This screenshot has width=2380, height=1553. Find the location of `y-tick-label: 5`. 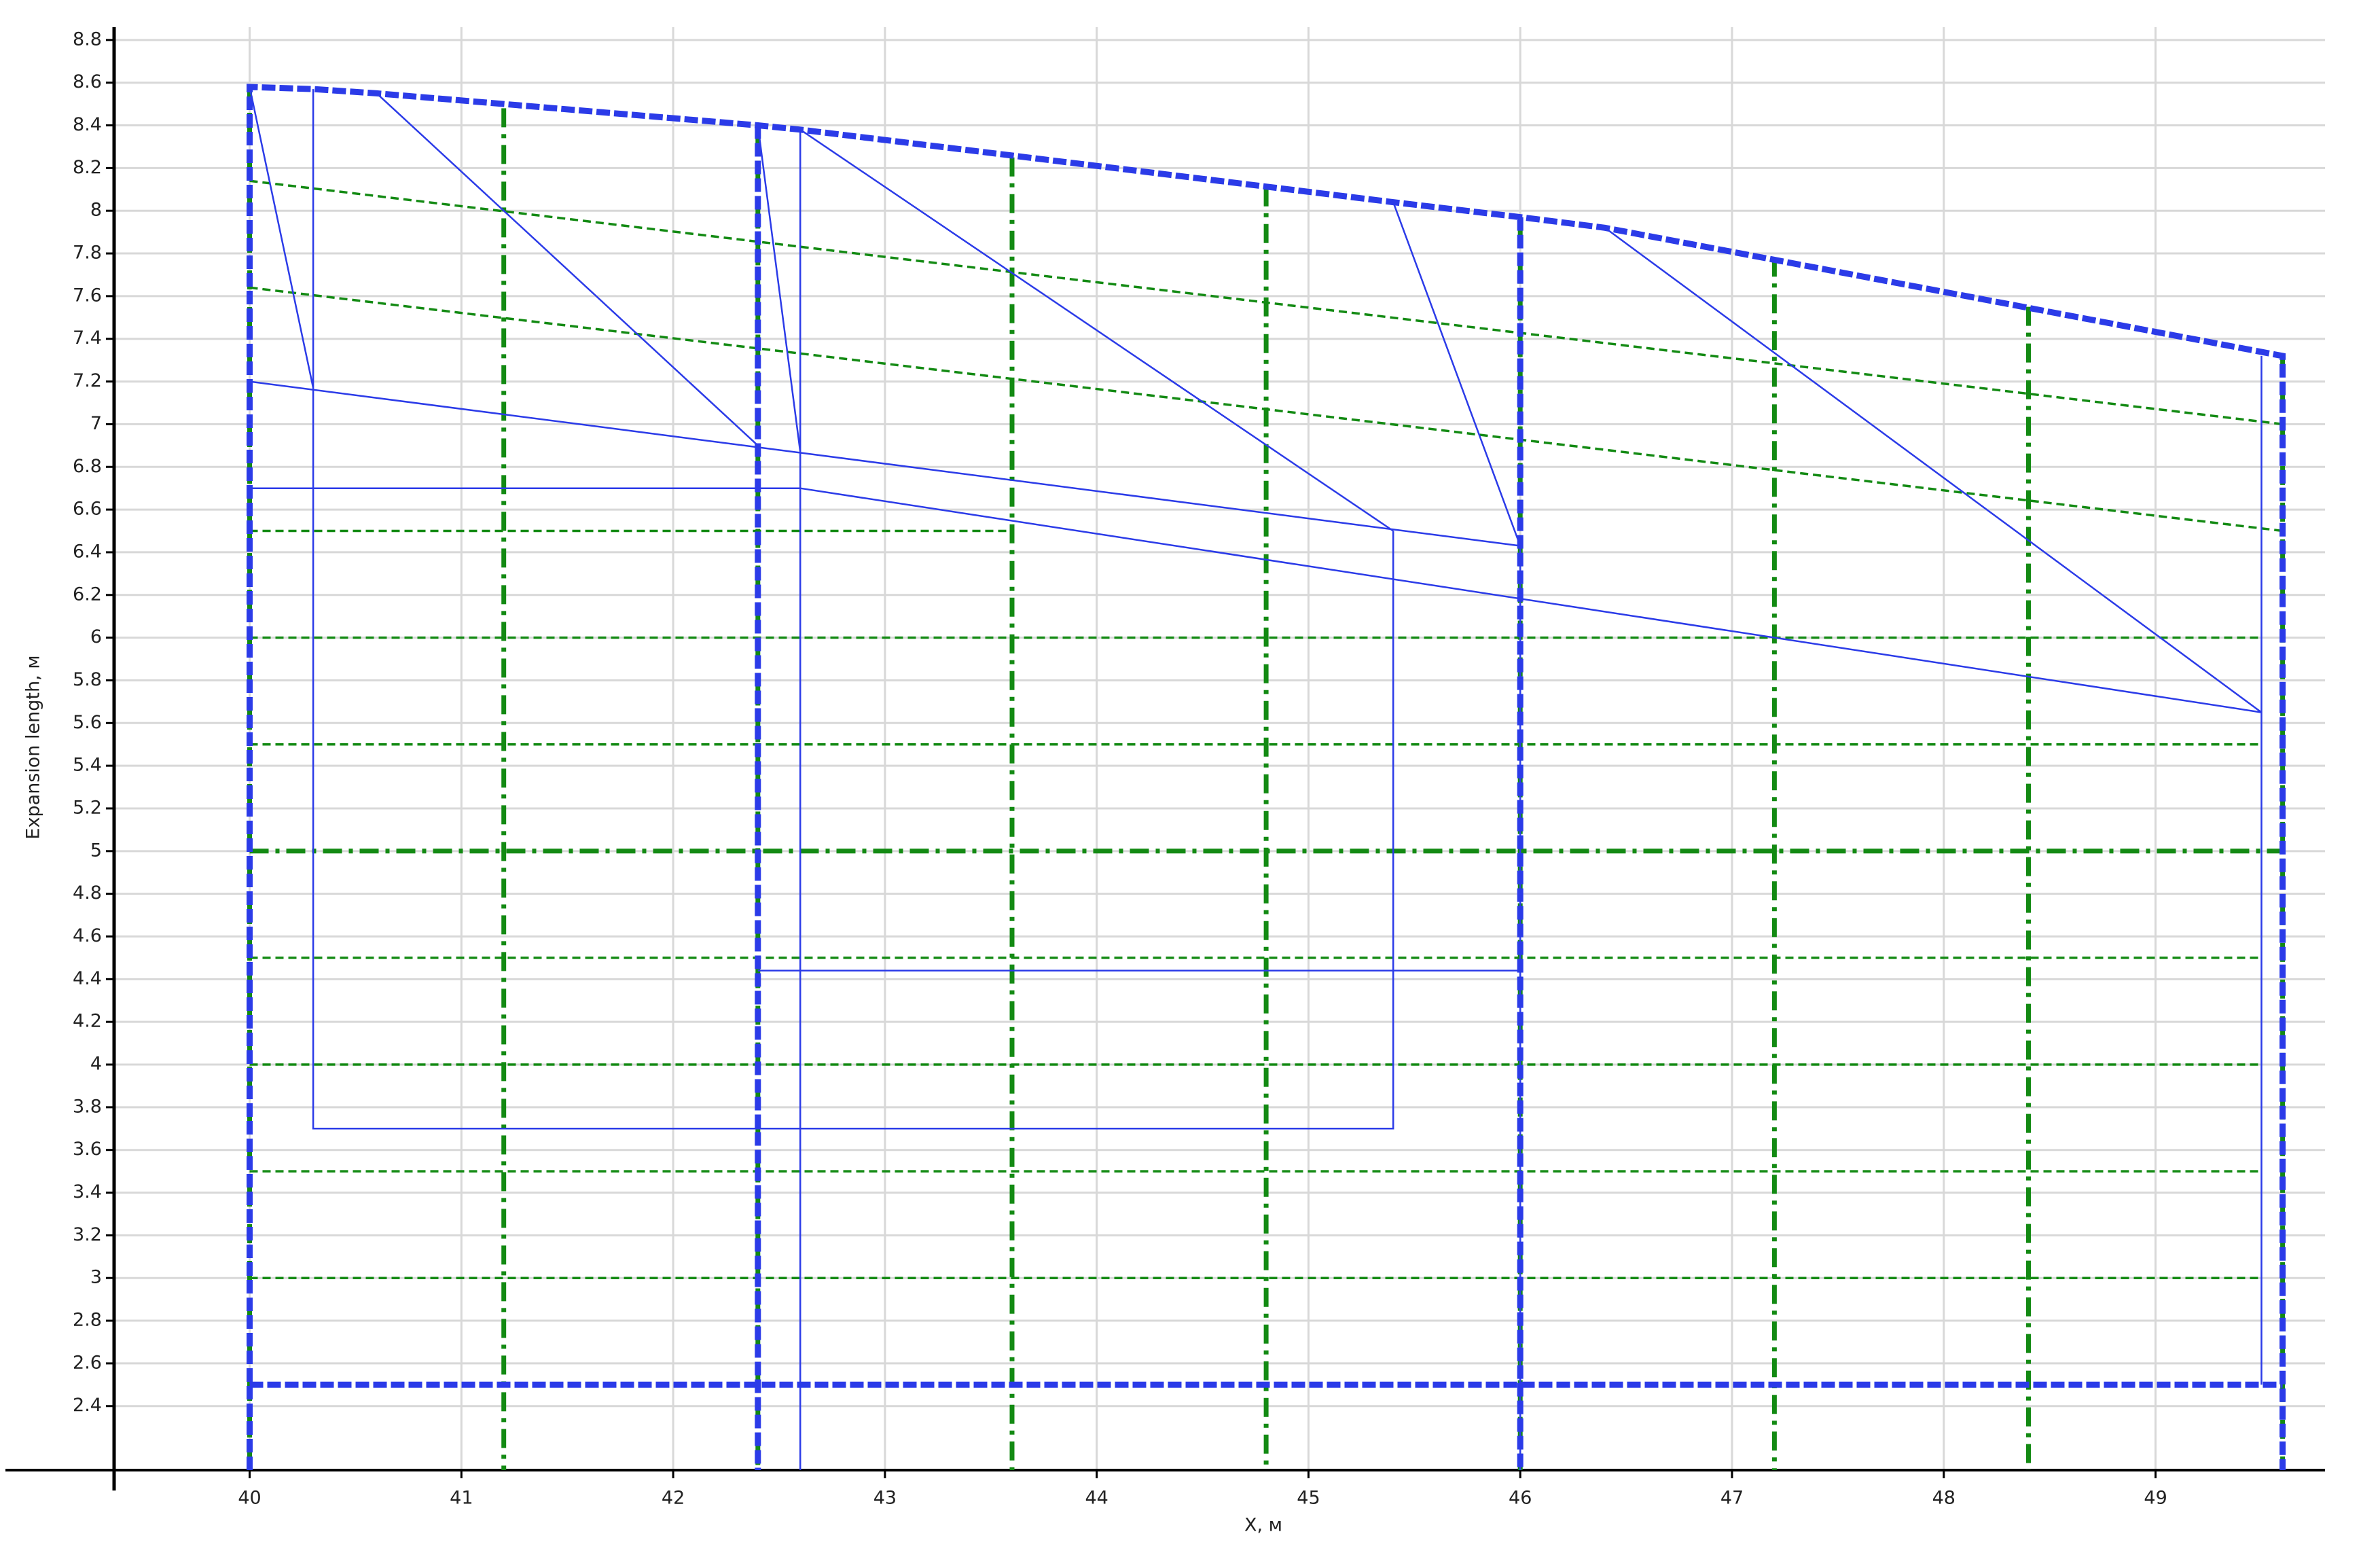

y-tick-label: 5 is located at coordinates (96, 850).